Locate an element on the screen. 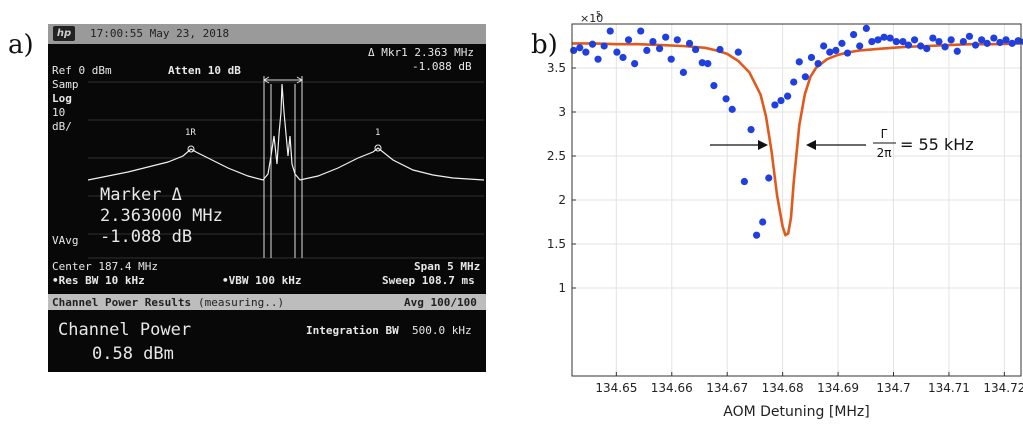 The image size is (1023, 432). span: Span 5 MHz is located at coordinates (447, 266).